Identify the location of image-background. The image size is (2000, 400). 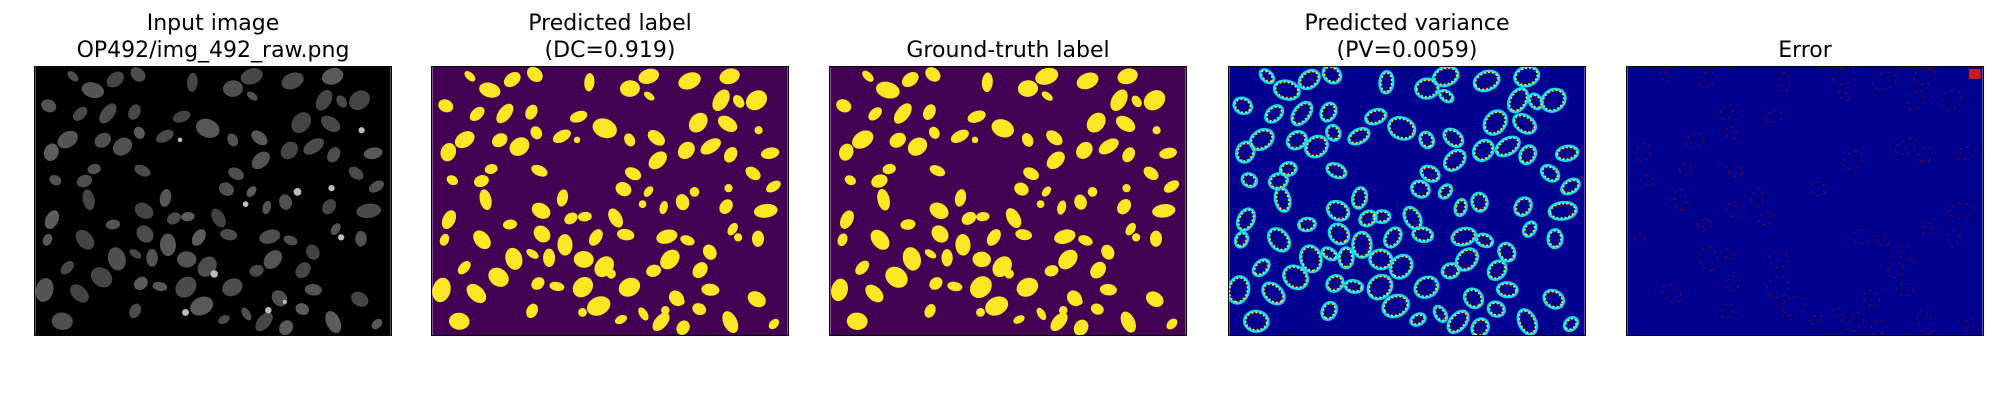
(1805, 201).